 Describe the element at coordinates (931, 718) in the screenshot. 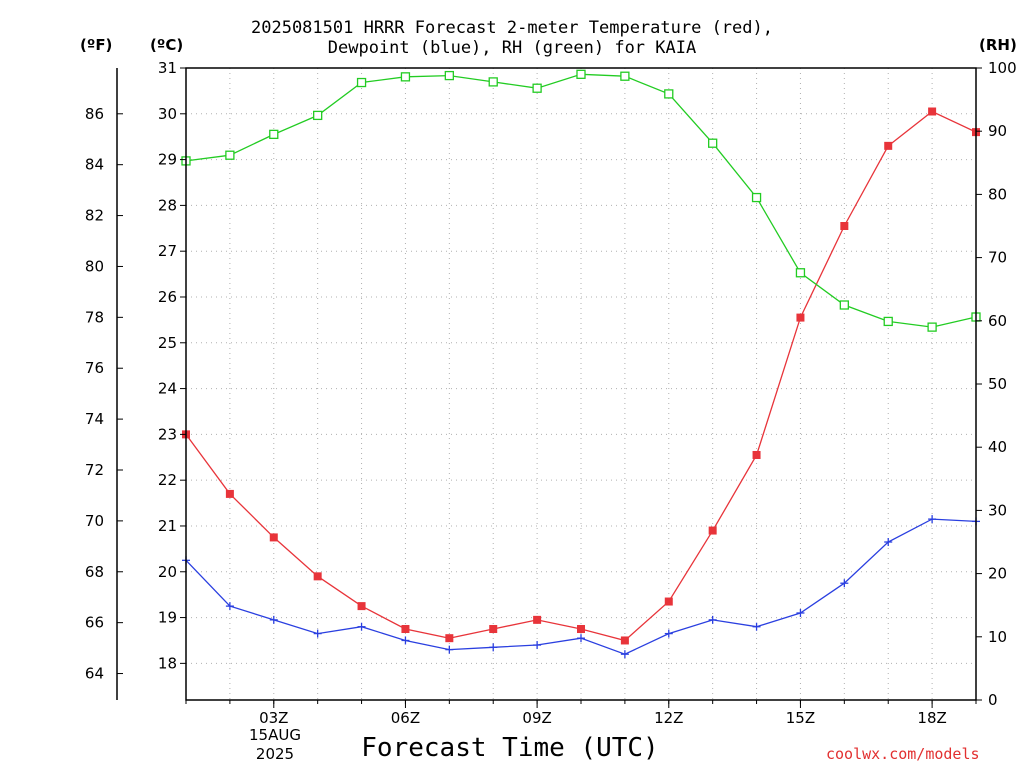

I see `x-tick-label: 18Z` at that location.